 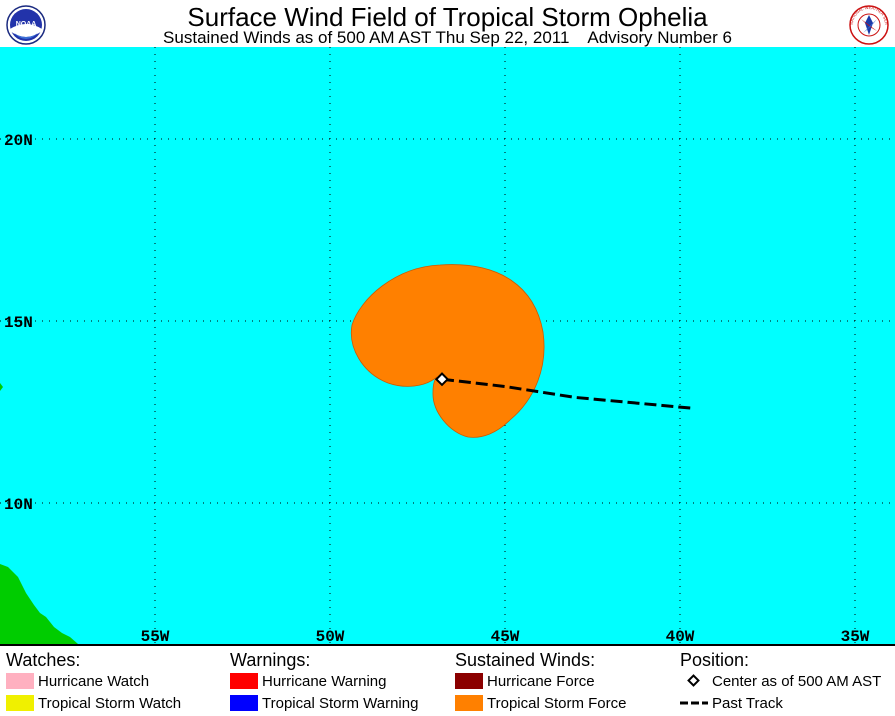 What do you see at coordinates (557, 703) in the screenshot?
I see `legend-item-label: Tropical Storm Force` at bounding box center [557, 703].